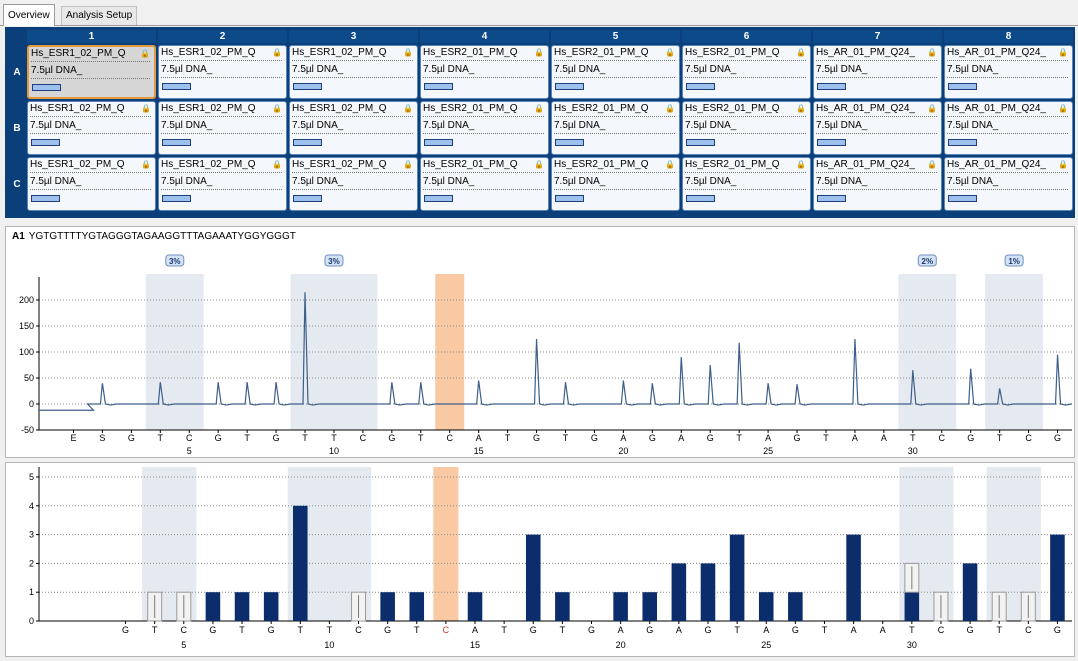  What do you see at coordinates (353, 184) in the screenshot?
I see `well-c3: Hs_ESR1_02_PM_Q 🔒 7.5µl DNA_` at bounding box center [353, 184].